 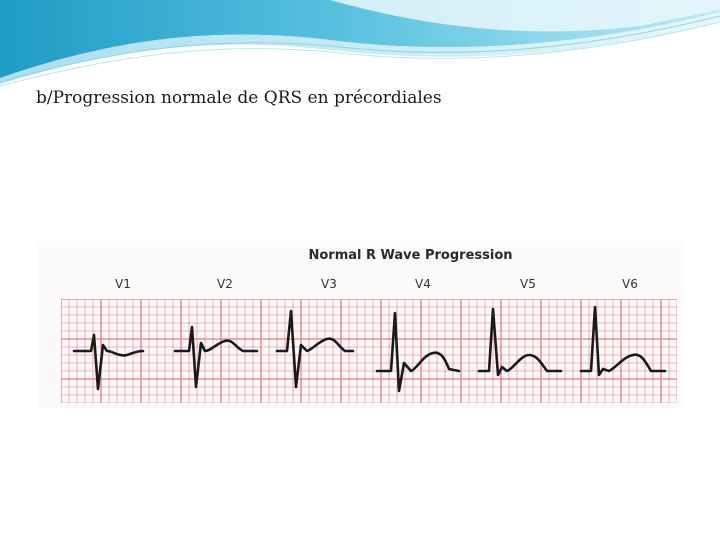 What do you see at coordinates (528, 284) in the screenshot?
I see `lead-label-v5: V5` at bounding box center [528, 284].